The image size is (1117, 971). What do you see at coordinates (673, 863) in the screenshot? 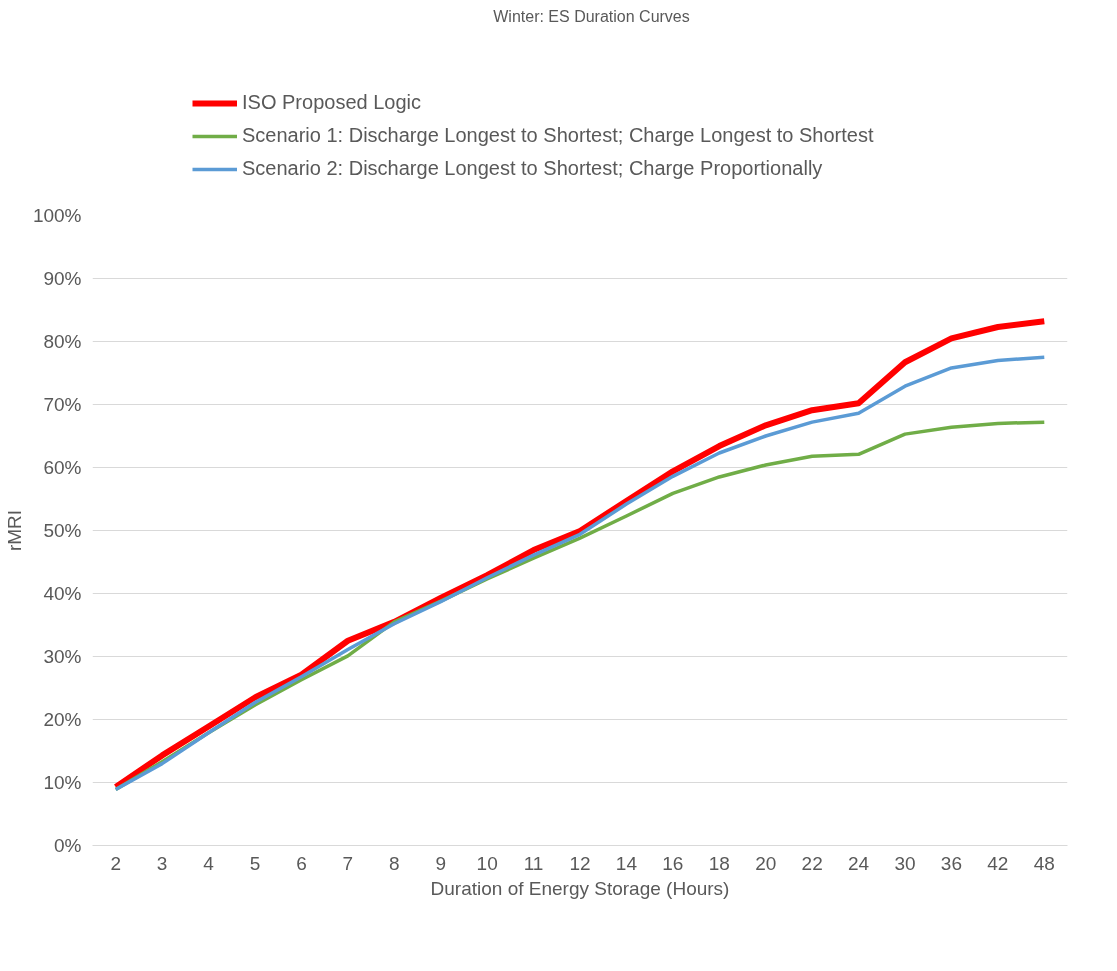
I see `x-tick-label: 16` at bounding box center [673, 863].